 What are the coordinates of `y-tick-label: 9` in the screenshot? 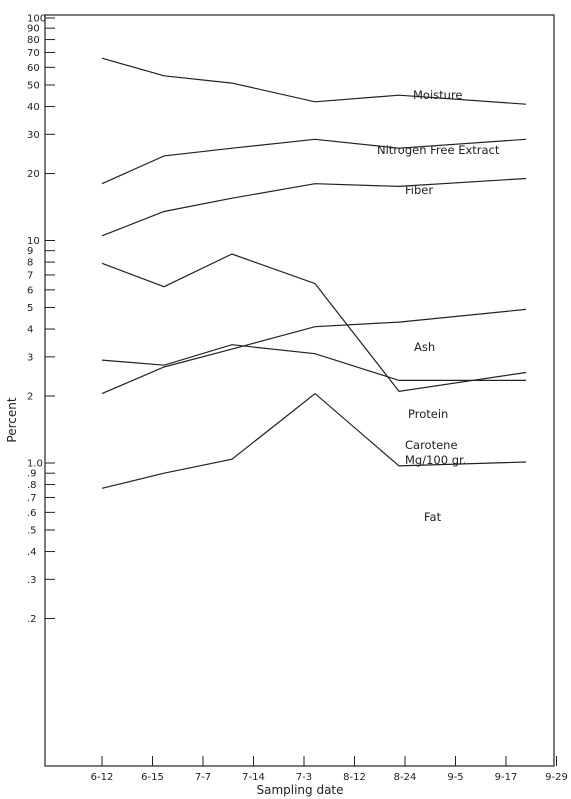 It's located at (30, 251).